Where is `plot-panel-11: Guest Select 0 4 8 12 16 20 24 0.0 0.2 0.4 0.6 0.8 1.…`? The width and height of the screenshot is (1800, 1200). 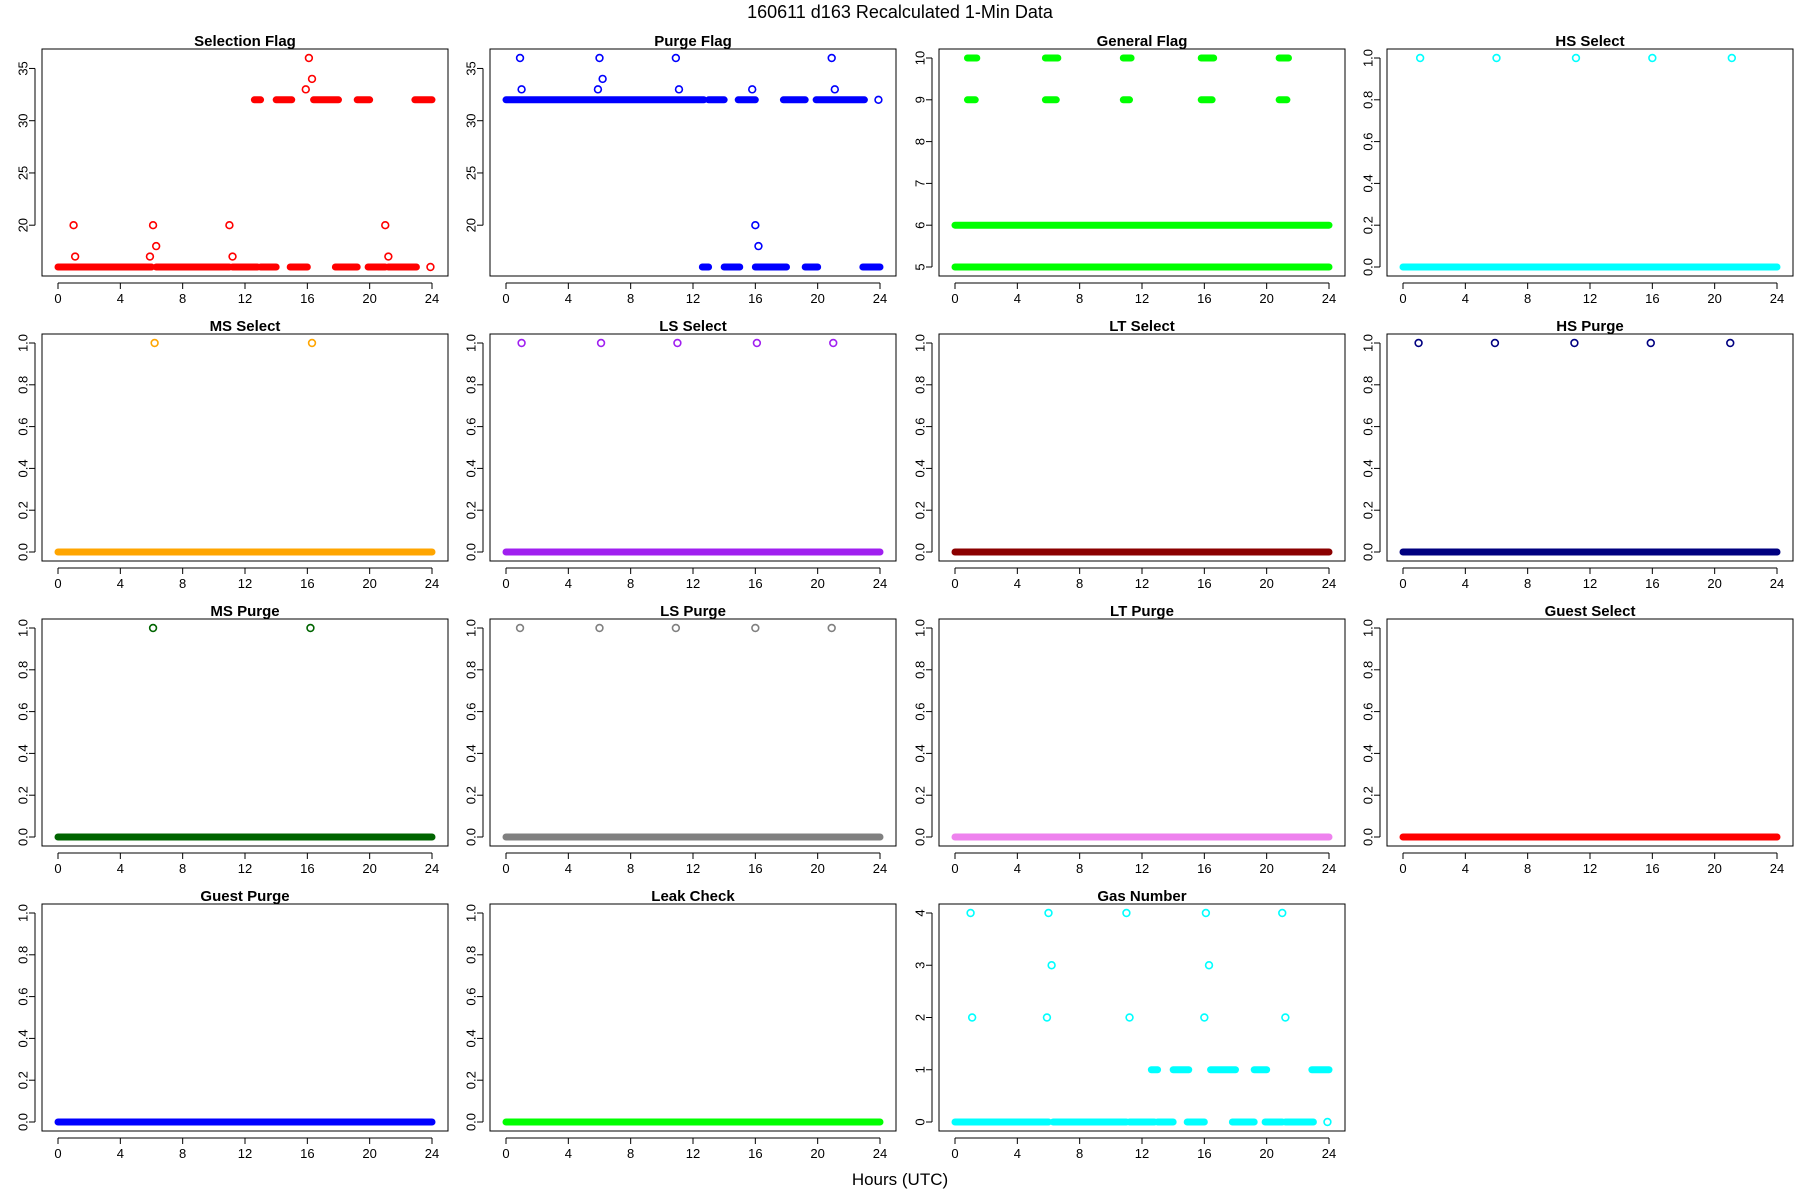 plot-panel-11: Guest Select 0 4 8 12 16 20 24 0.0 0.2 0.4 0.6 0.8 1.… is located at coordinates (1577, 739).